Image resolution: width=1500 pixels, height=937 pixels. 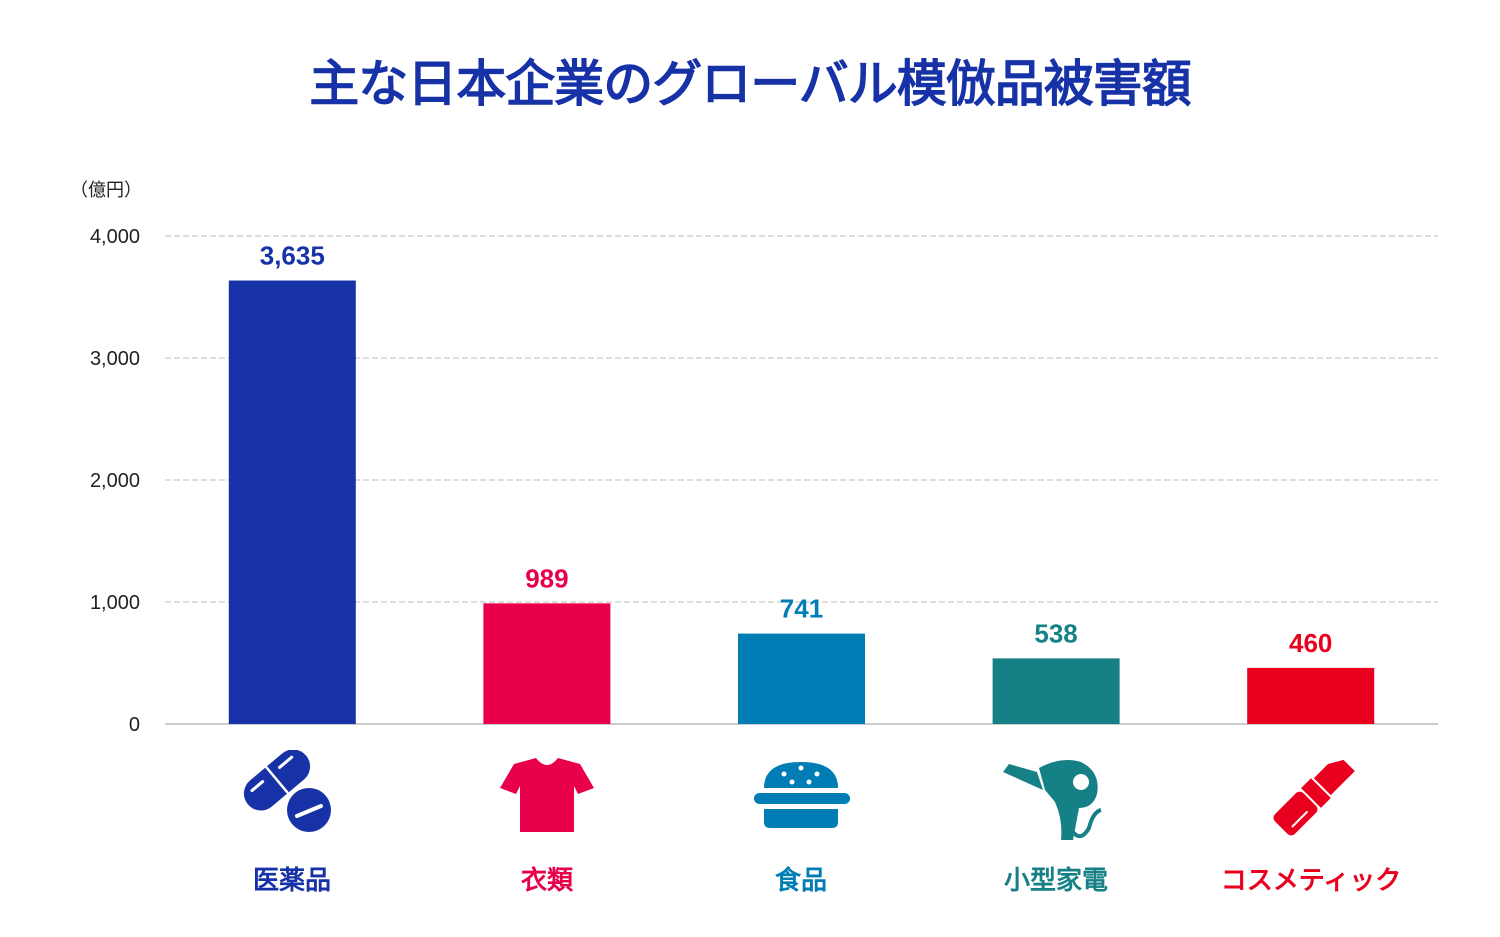 What do you see at coordinates (1056, 795) in the screenshot?
I see `hair-dryer-icon` at bounding box center [1056, 795].